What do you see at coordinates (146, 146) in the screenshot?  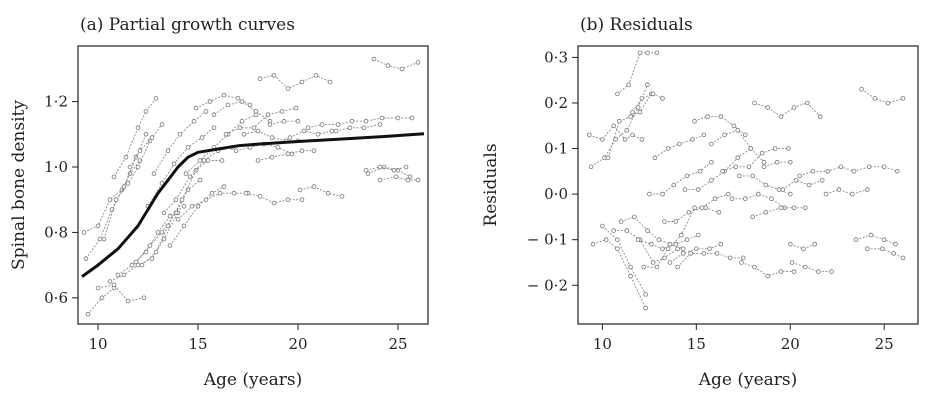 I see `panel-a-series-4-line` at bounding box center [146, 146].